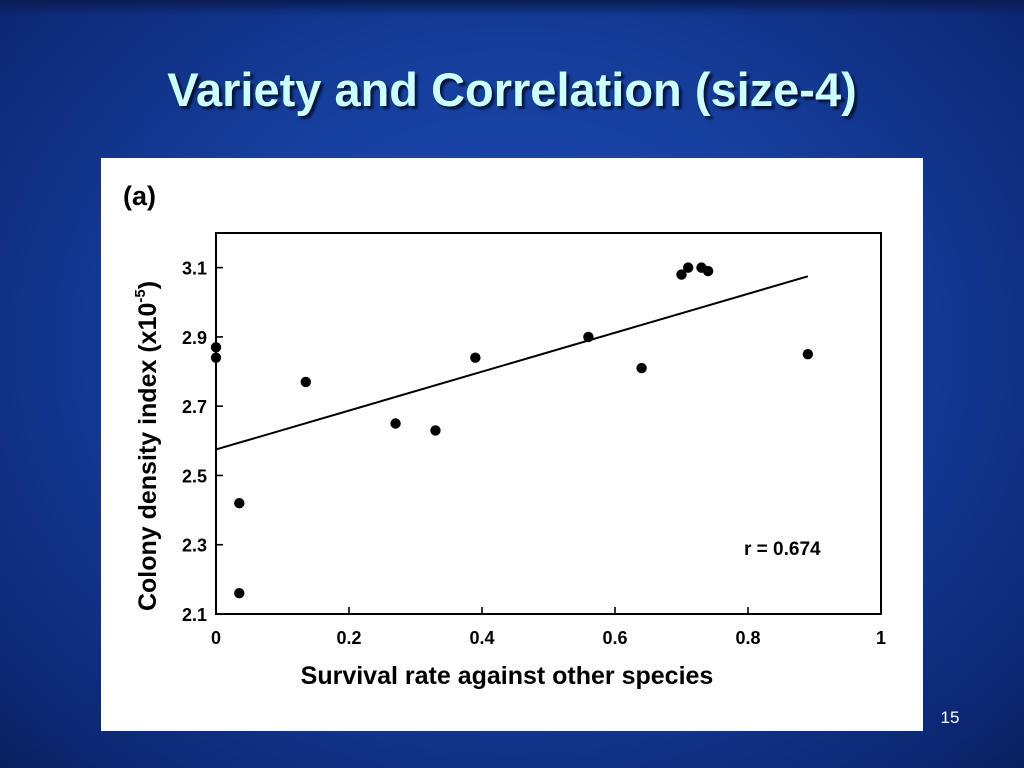 This screenshot has width=1024, height=768. I want to click on x-tick-label: 0, so click(216, 638).